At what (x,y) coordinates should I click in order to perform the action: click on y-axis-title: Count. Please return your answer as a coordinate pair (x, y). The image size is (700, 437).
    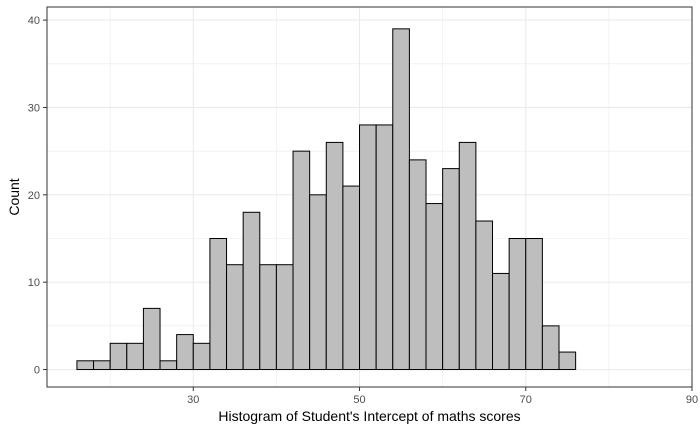
    Looking at the image, I should click on (14, 196).